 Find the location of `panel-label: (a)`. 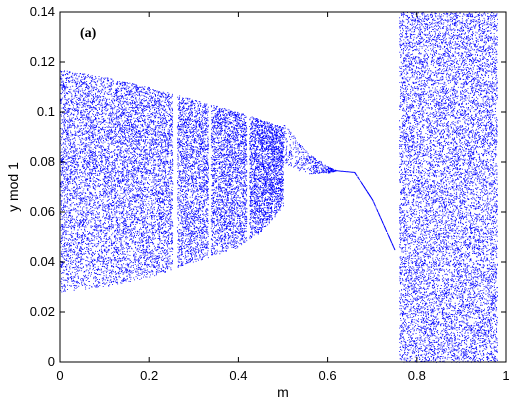

panel-label: (a) is located at coordinates (88, 33).